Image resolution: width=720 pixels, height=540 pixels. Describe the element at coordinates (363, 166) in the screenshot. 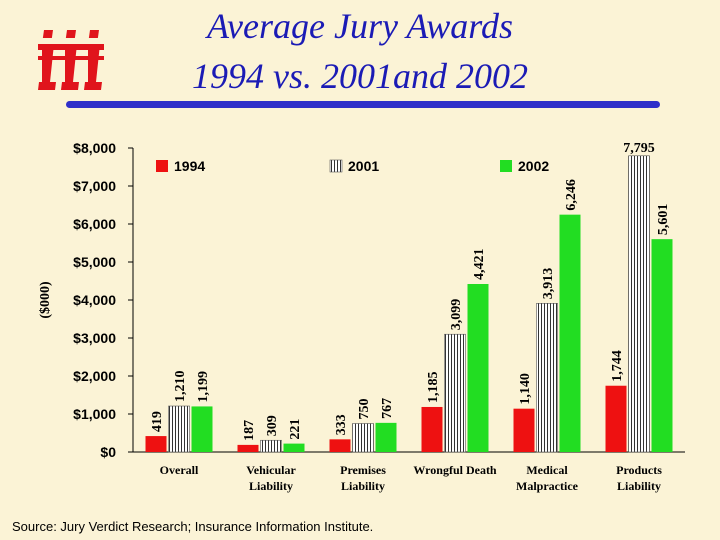

I see `legend-label: 2001` at that location.